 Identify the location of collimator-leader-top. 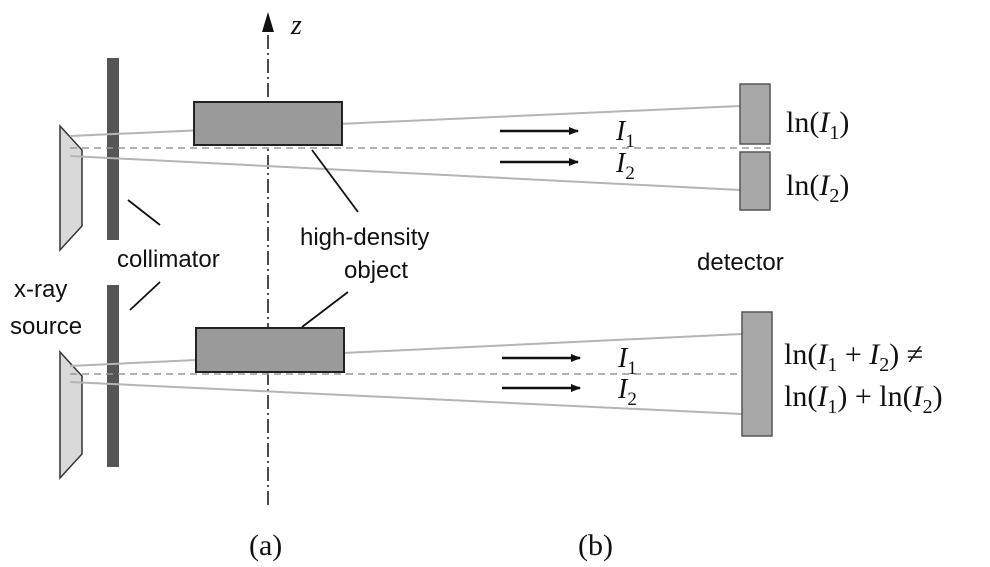
(144, 212).